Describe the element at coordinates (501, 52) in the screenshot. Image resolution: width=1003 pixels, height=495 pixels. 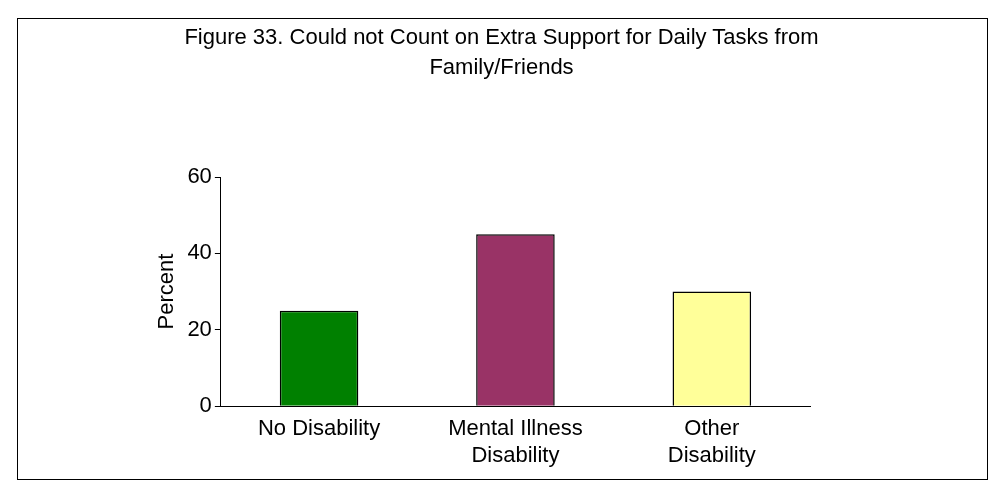
I see `chart-title: Figure 33. Could not Count on Extra Support for Daily Tasks from Family/Friends` at that location.